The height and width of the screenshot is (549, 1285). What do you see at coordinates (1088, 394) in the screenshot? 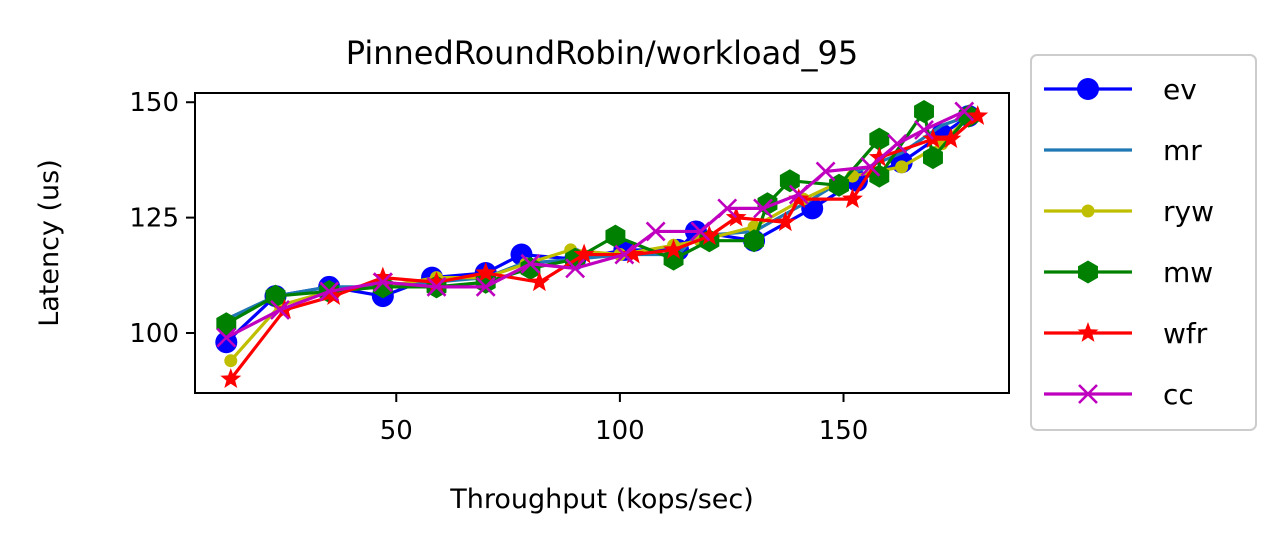
I see `legend-marker-cc` at bounding box center [1088, 394].